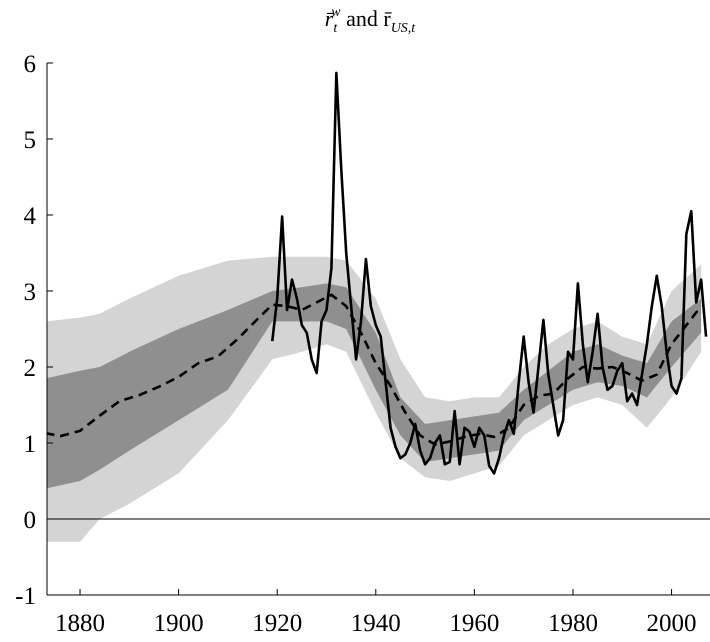 The image size is (710, 642). Describe the element at coordinates (474, 623) in the screenshot. I see `x-tick-label: 1960` at that location.